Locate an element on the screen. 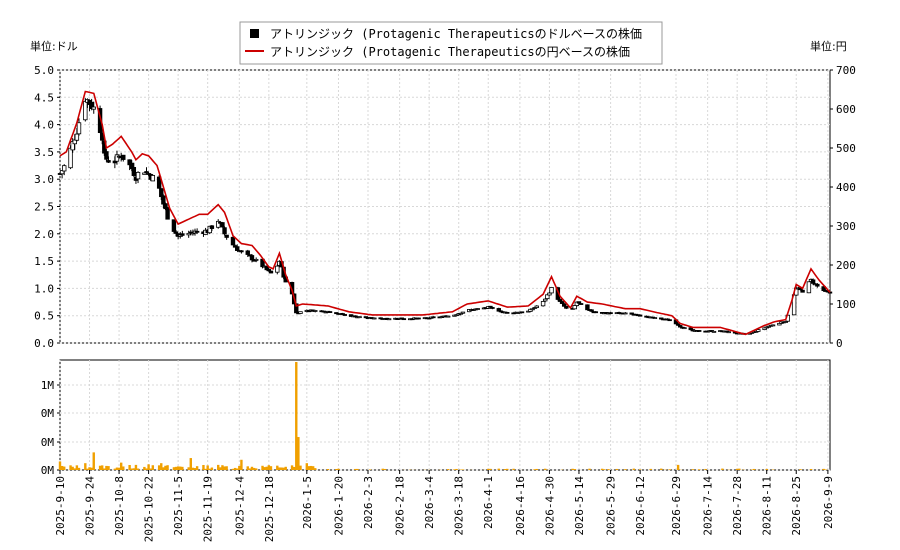 The height and width of the screenshot is (550, 900). x-tick-label: 2026-5-29 is located at coordinates (611, 506).